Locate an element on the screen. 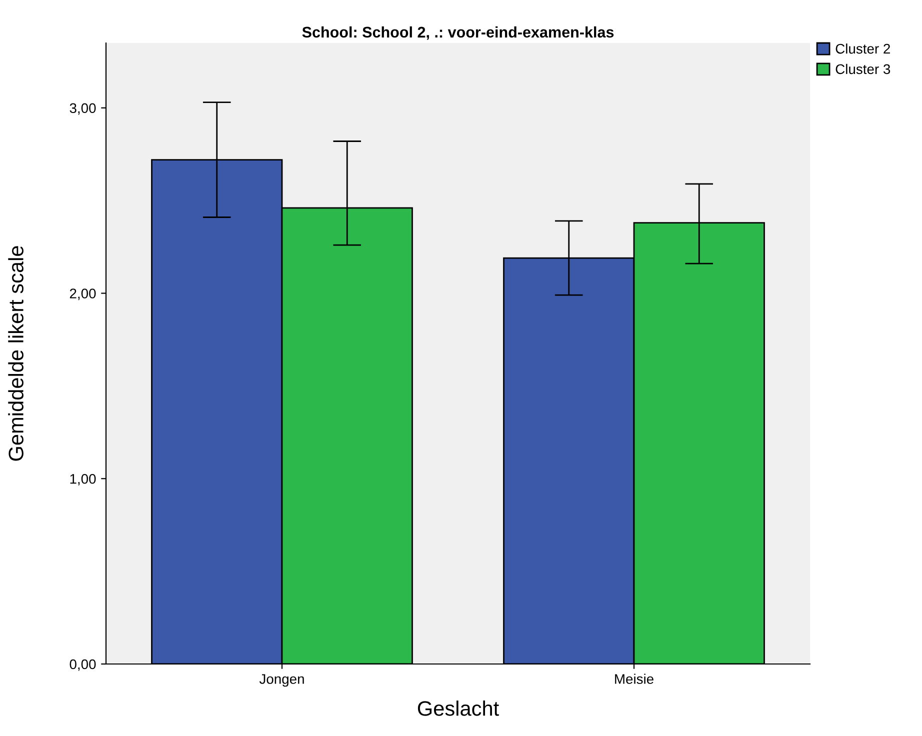 This screenshot has height=736, width=922. y-tick-label: 3,00 is located at coordinates (83, 109).